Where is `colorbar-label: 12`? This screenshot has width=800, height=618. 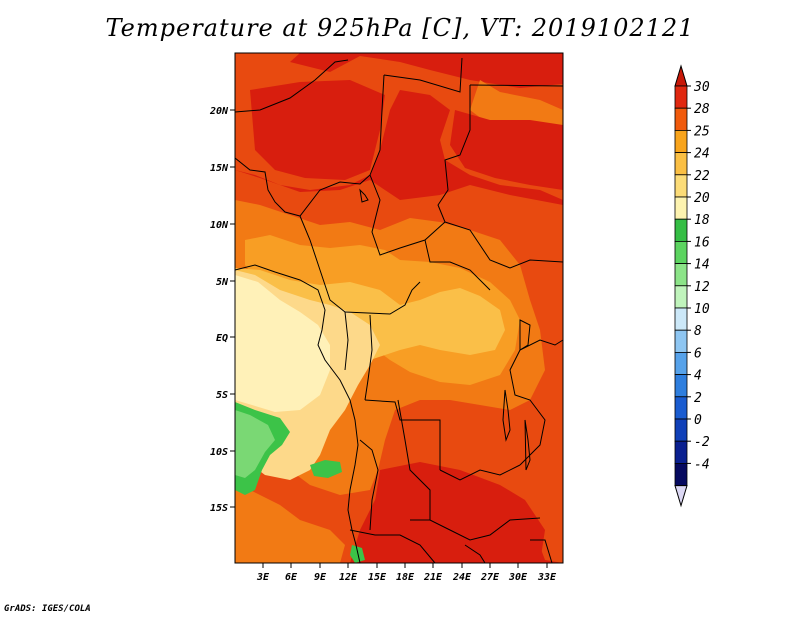
colorbar-label: 12 is located at coordinates (702, 287).